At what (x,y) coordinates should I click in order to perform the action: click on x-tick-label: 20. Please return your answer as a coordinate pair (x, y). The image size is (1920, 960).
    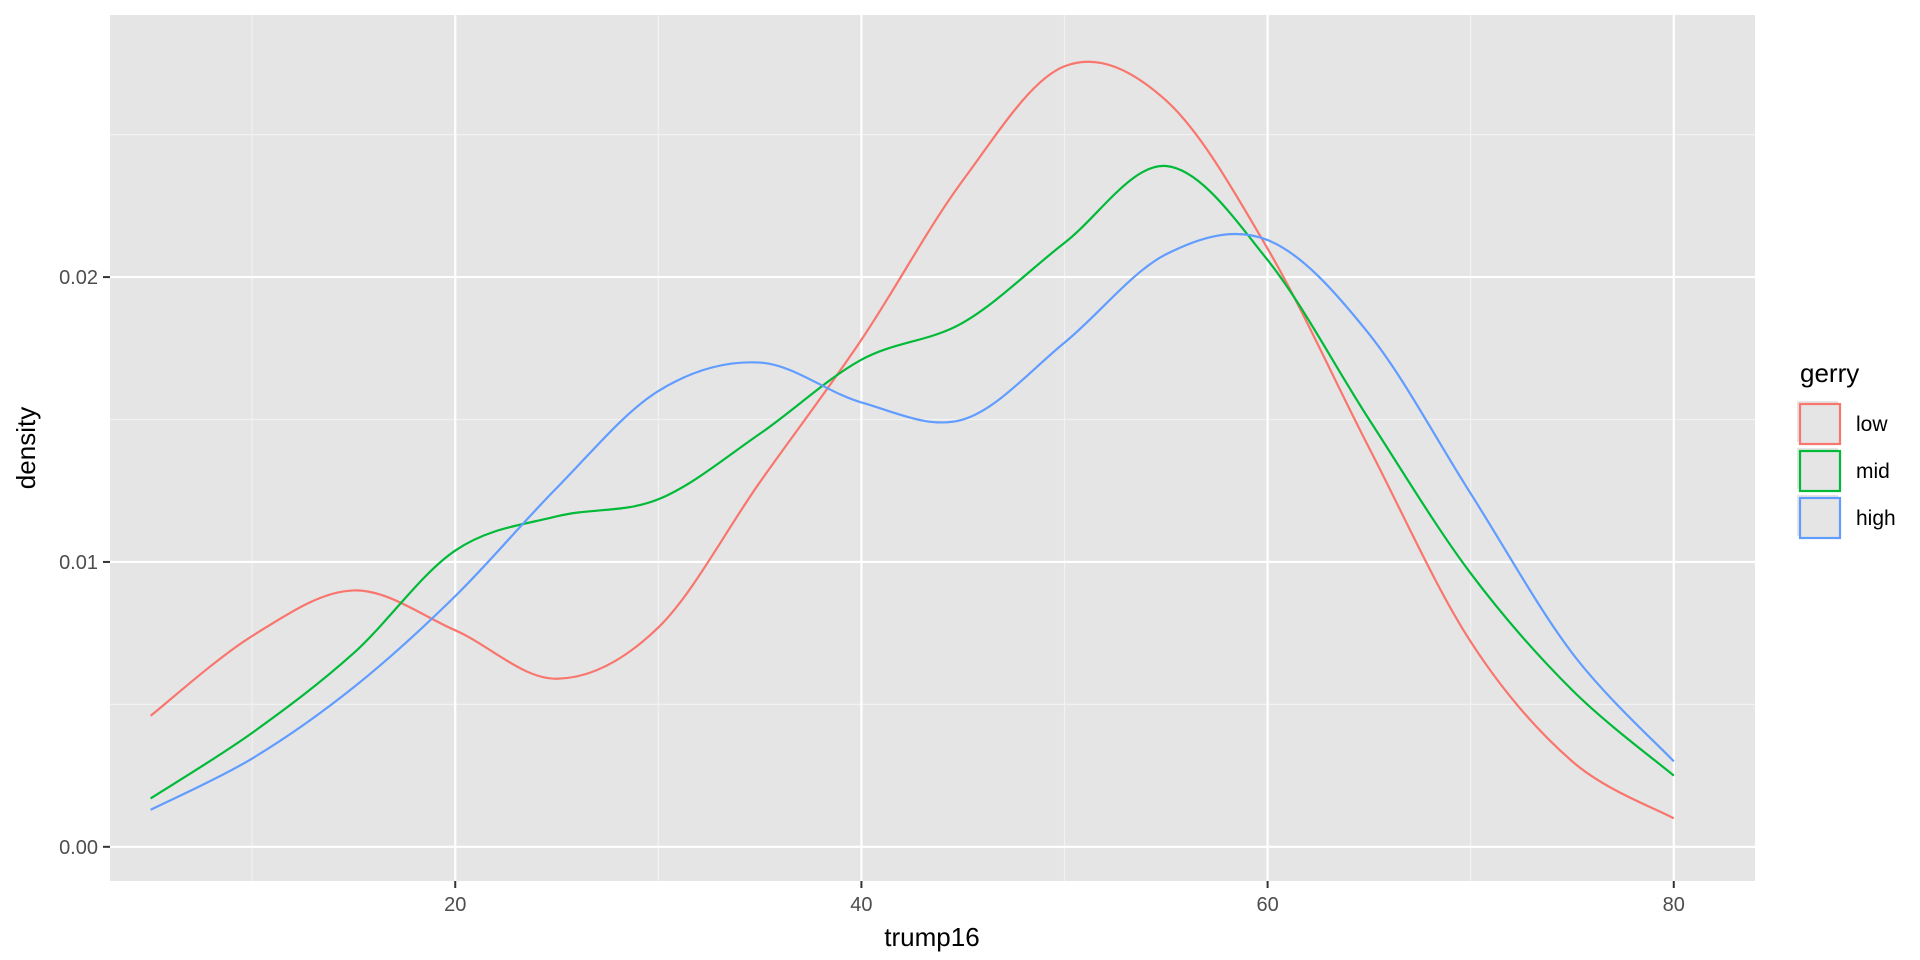
    Looking at the image, I should click on (455, 905).